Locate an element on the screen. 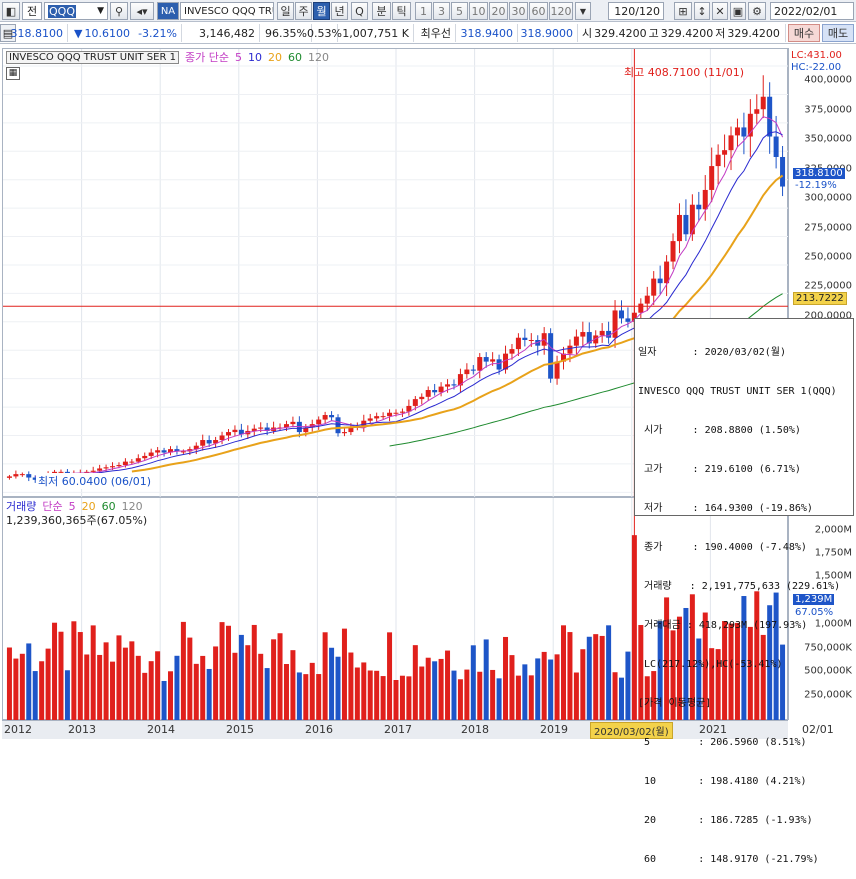 The height and width of the screenshot is (879, 856). minute-3: 3 is located at coordinates (441, 11).